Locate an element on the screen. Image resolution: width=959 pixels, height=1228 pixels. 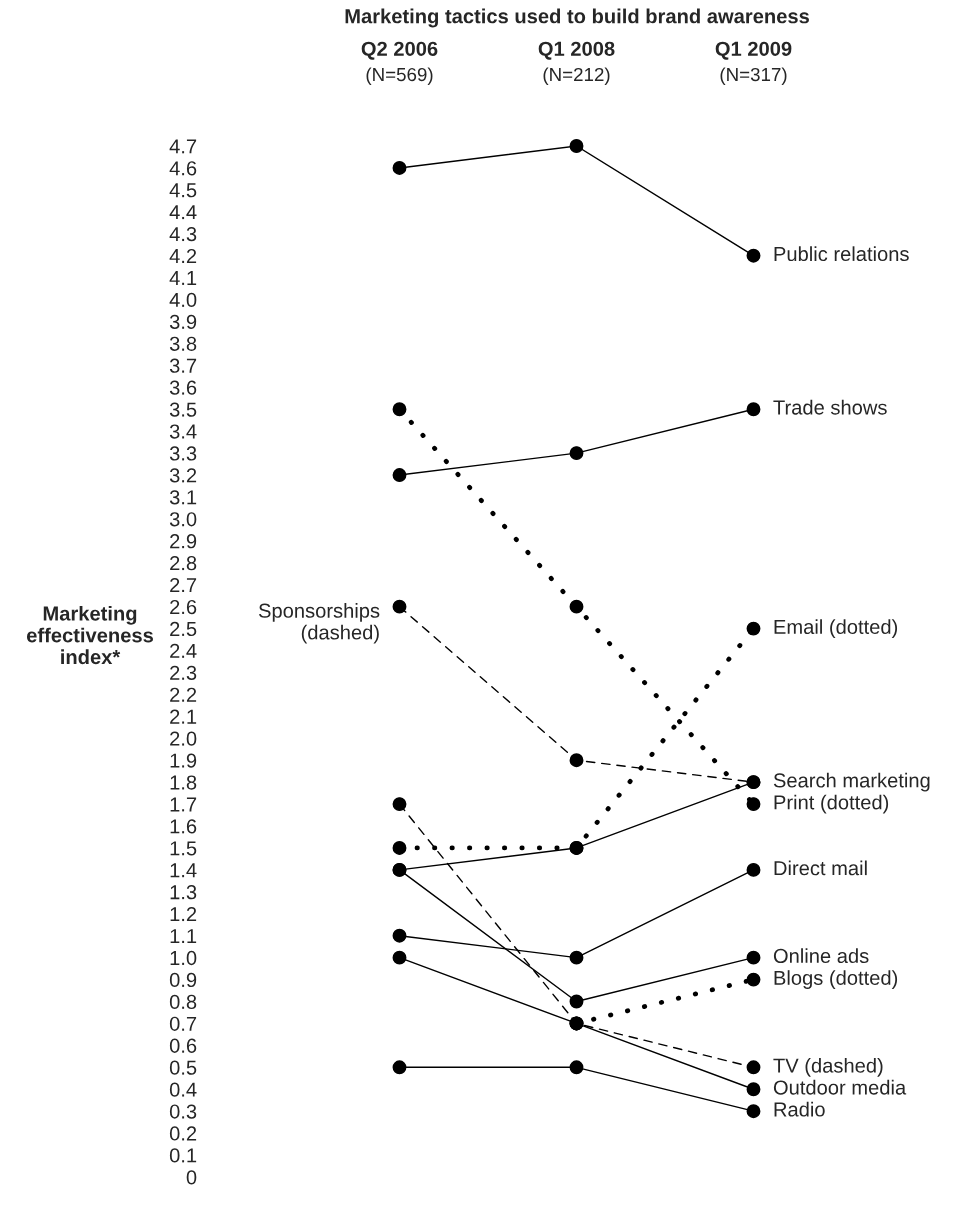
series-label: Sponsorships (dashed) is located at coordinates (319, 623).